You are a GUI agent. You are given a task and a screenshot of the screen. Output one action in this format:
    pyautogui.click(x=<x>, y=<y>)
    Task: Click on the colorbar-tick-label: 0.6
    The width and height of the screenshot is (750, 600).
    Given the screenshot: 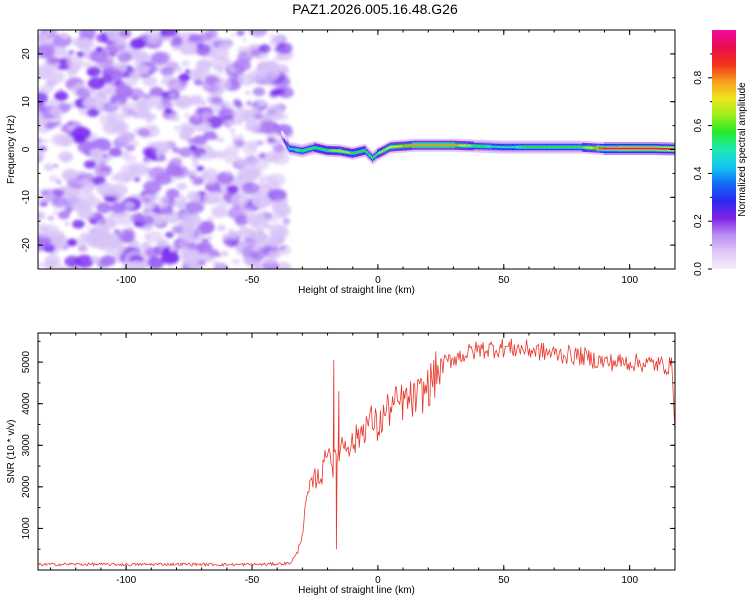 What is the action you would take?
    pyautogui.click(x=698, y=125)
    